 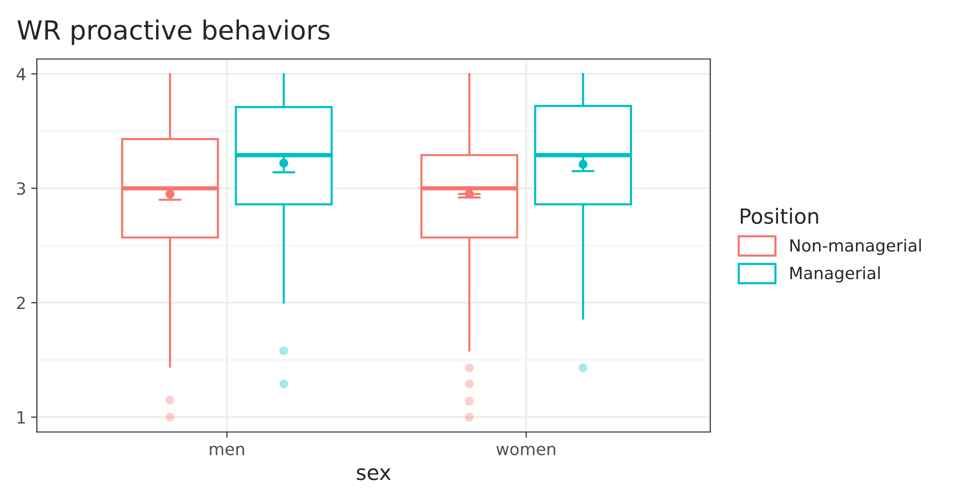 What do you see at coordinates (21, 303) in the screenshot?
I see `y-tick-label: 2` at bounding box center [21, 303].